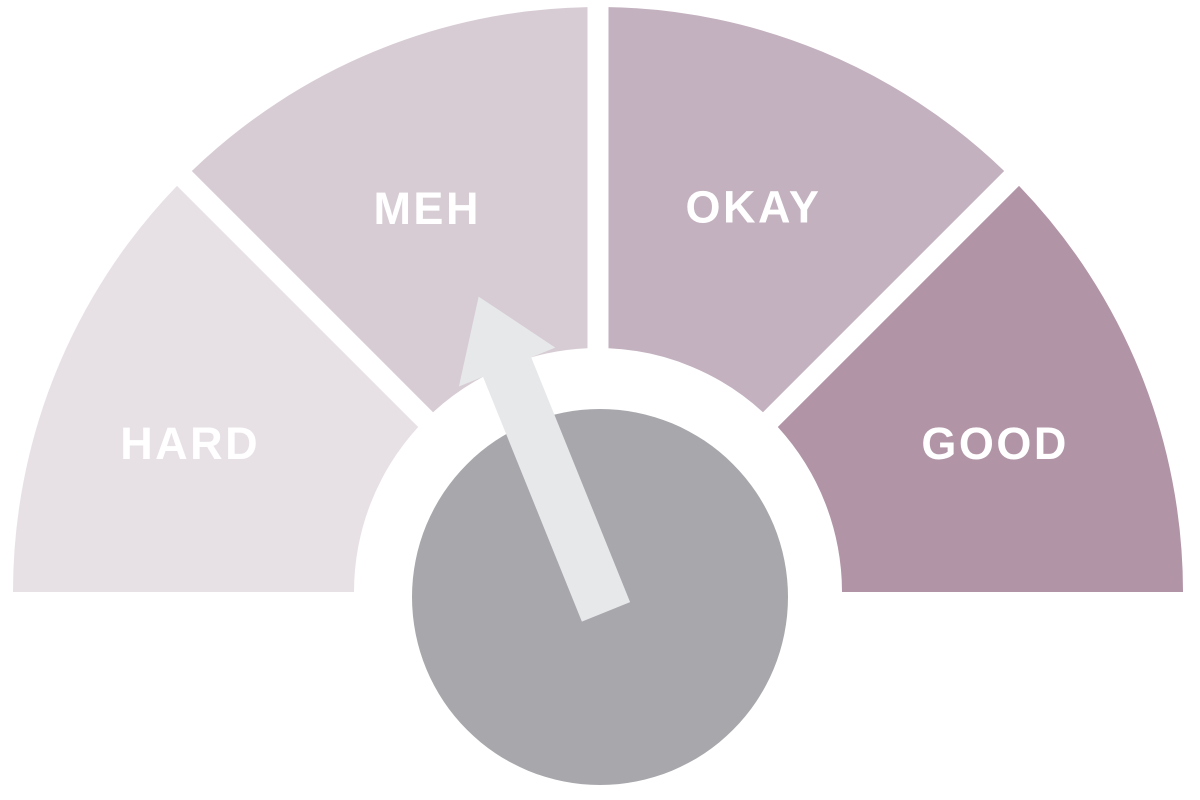 This screenshot has height=800, width=1200. Describe the element at coordinates (190, 443) in the screenshot. I see `gauge-segment-label-hard: HARD` at that location.